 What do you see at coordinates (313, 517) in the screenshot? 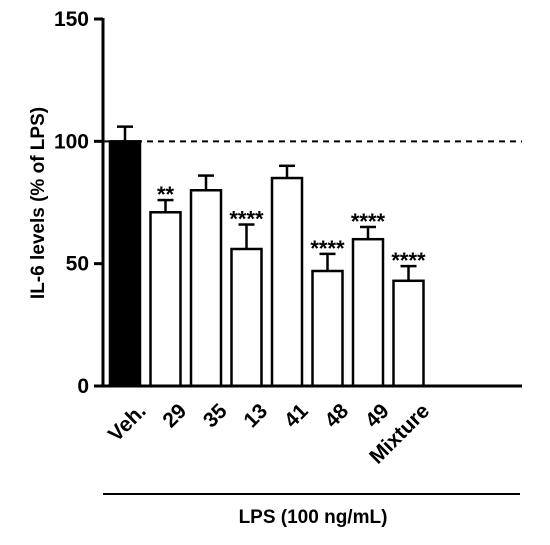
I see `lps-group-label: LPS (100 ng/mL)` at bounding box center [313, 517].